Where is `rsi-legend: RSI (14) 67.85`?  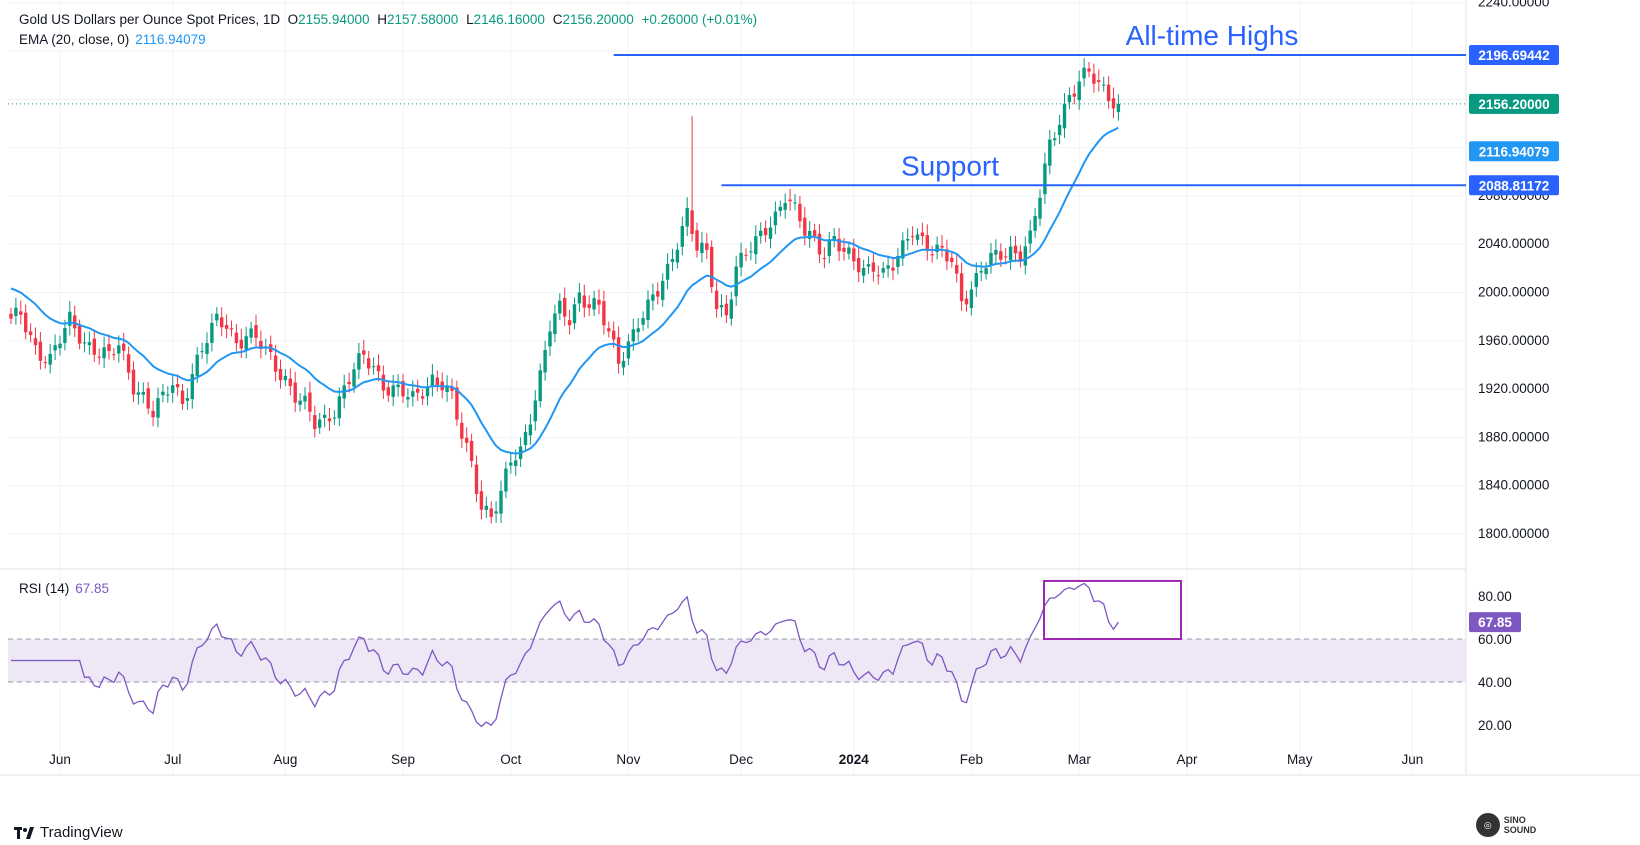 rsi-legend: RSI (14) 67.85 is located at coordinates (64, 588).